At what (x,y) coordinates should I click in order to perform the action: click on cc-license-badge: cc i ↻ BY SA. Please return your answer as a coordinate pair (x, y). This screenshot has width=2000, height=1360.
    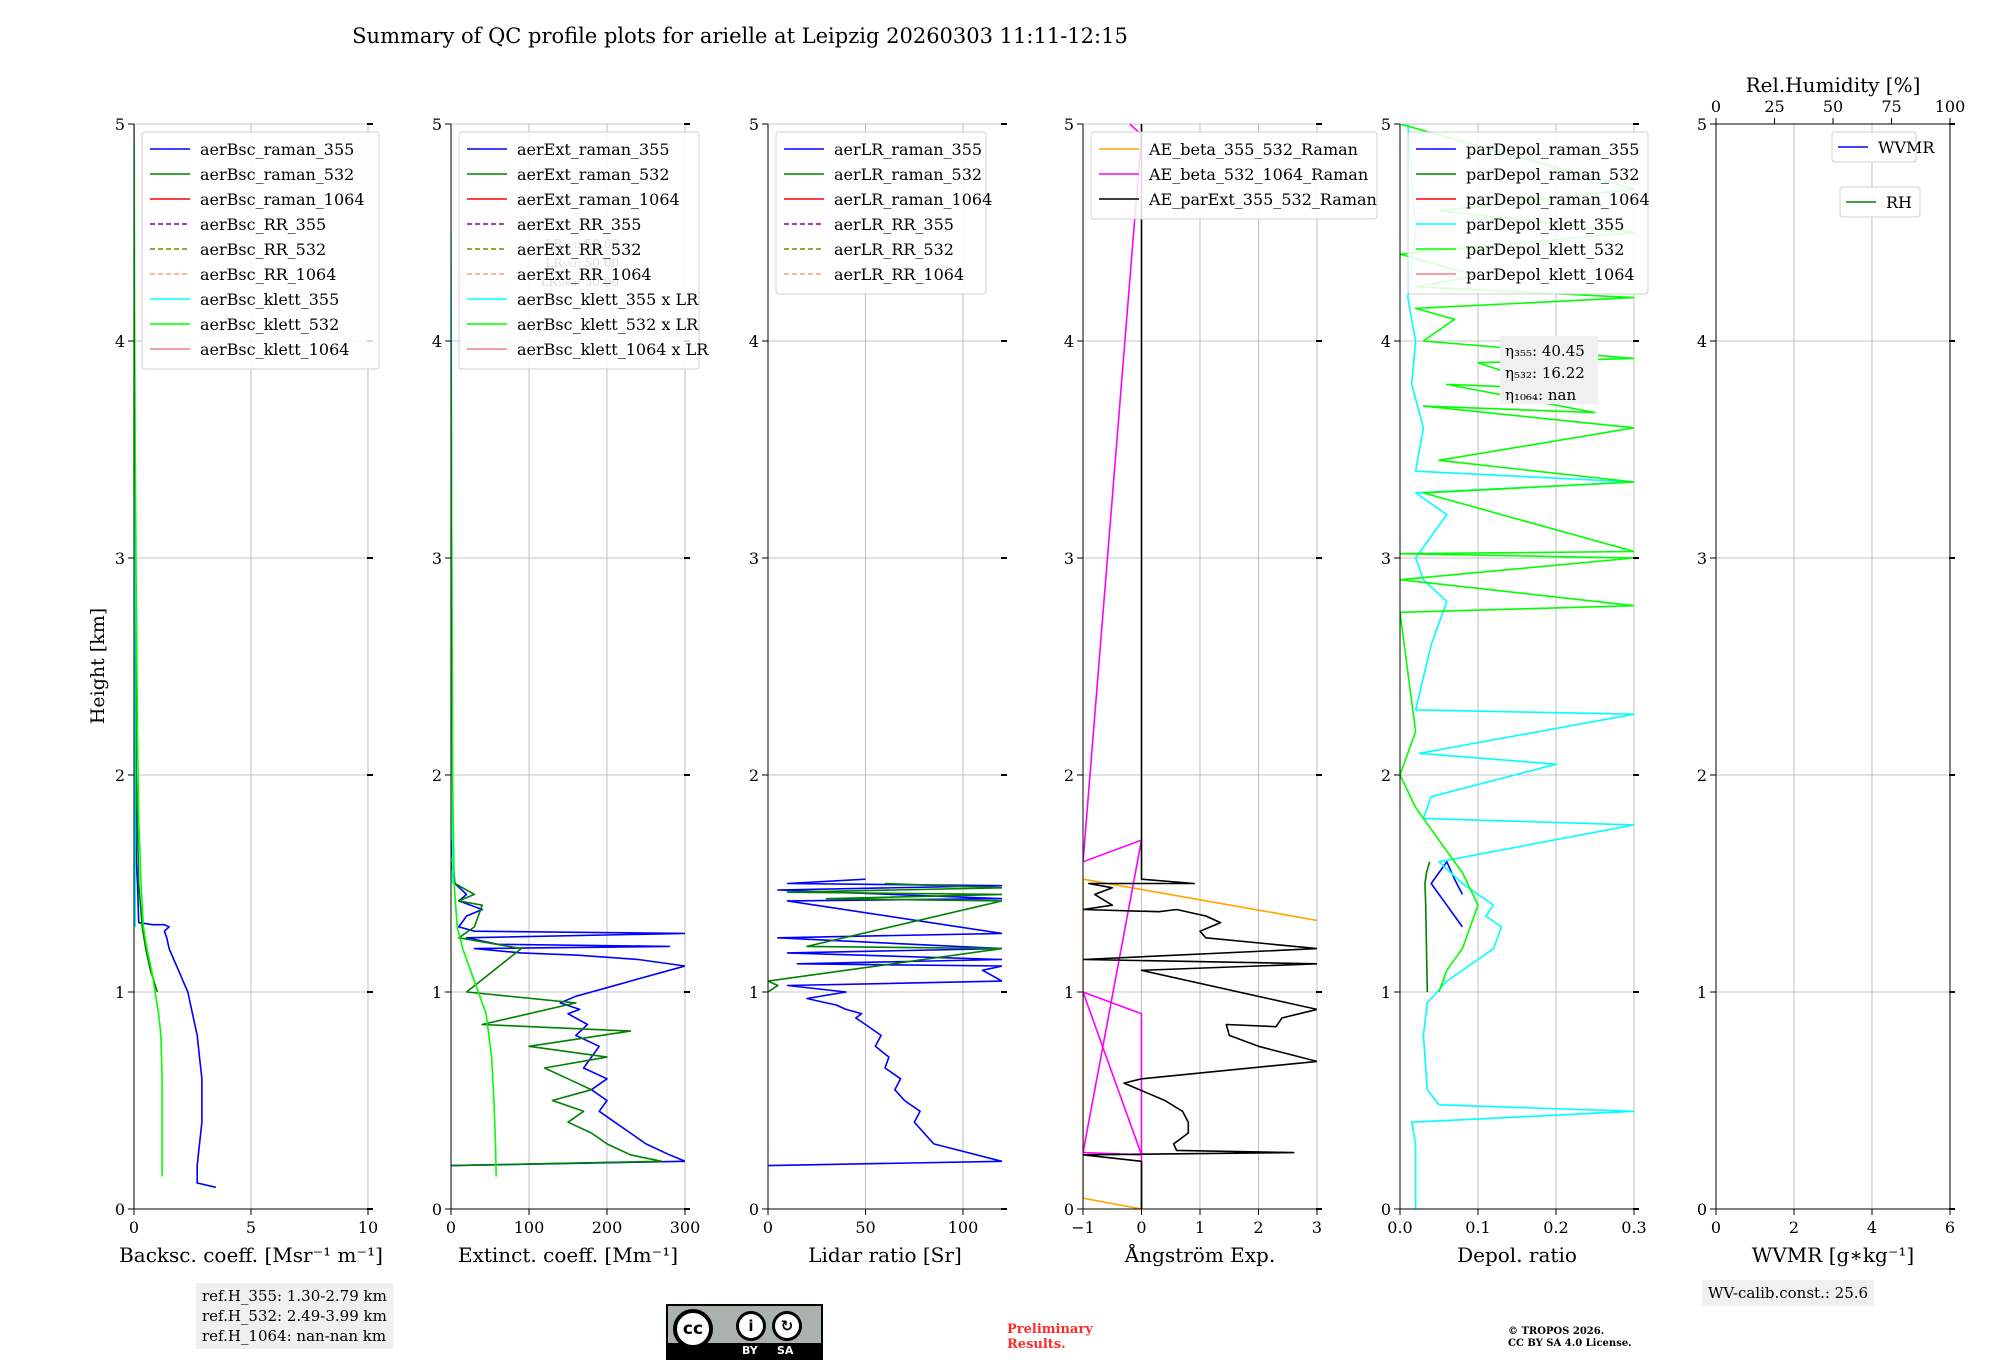
    Looking at the image, I should click on (744, 1332).